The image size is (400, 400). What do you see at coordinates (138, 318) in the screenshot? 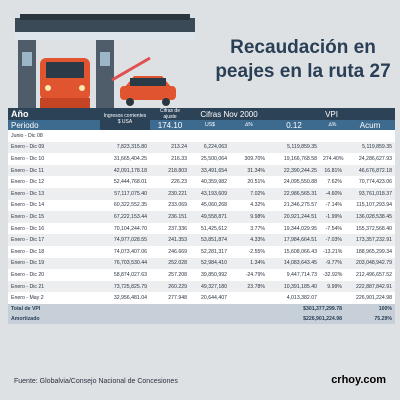
I see `total-label: Amortizado` at bounding box center [138, 318].